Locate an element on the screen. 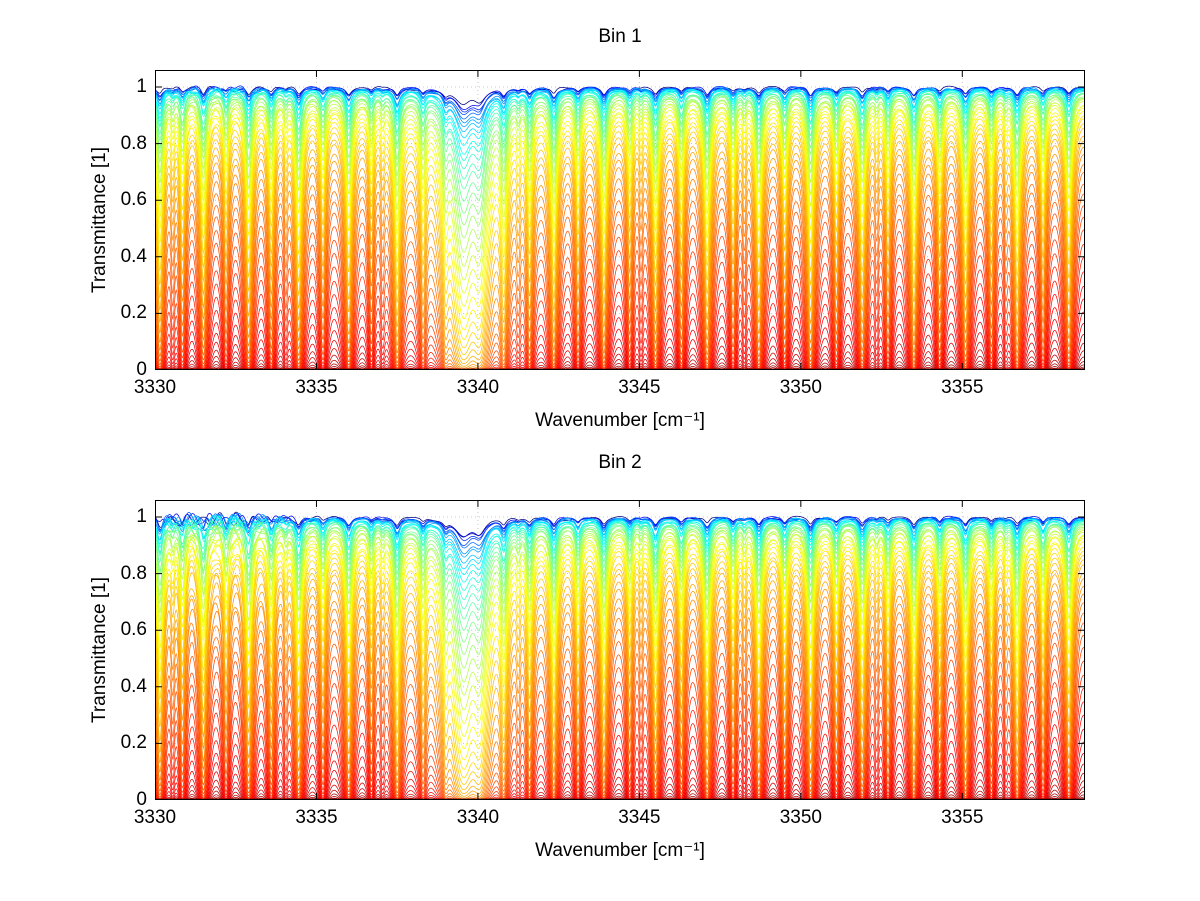  y-axis-label-bin1: Transmittance [1] is located at coordinates (99, 220).